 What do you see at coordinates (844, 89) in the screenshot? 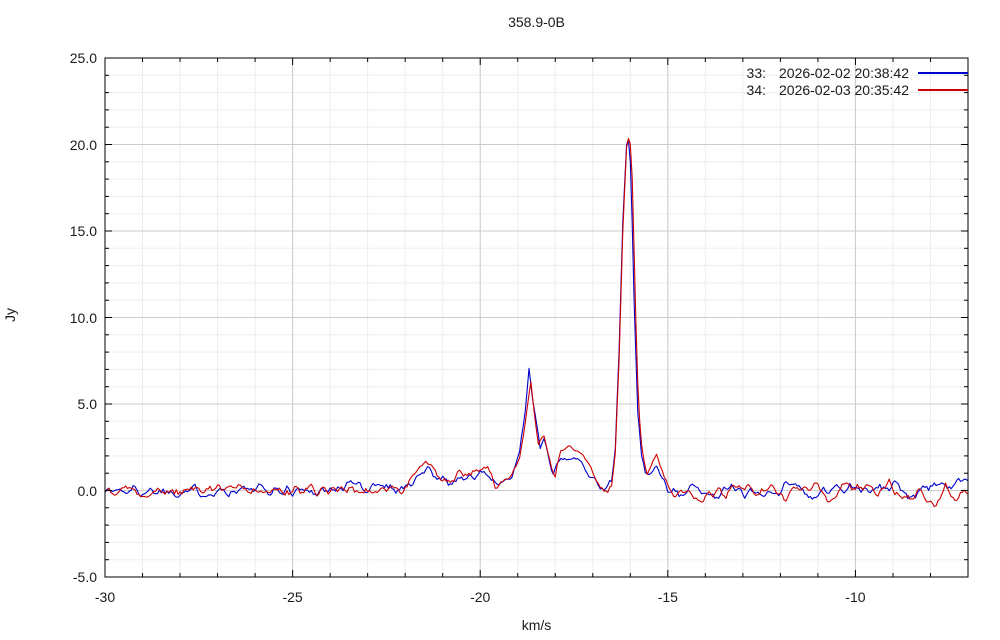
I see `legend-series-datetime: 2026-02-03 20:35:42` at bounding box center [844, 89].